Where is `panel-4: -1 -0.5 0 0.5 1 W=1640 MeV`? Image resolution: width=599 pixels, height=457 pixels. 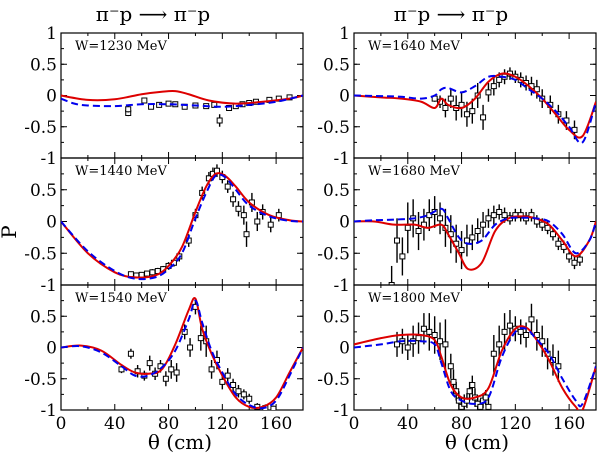
panel-4: -1 -0.5 0 0.5 1 W=1640 MeV is located at coordinates (457, 96).